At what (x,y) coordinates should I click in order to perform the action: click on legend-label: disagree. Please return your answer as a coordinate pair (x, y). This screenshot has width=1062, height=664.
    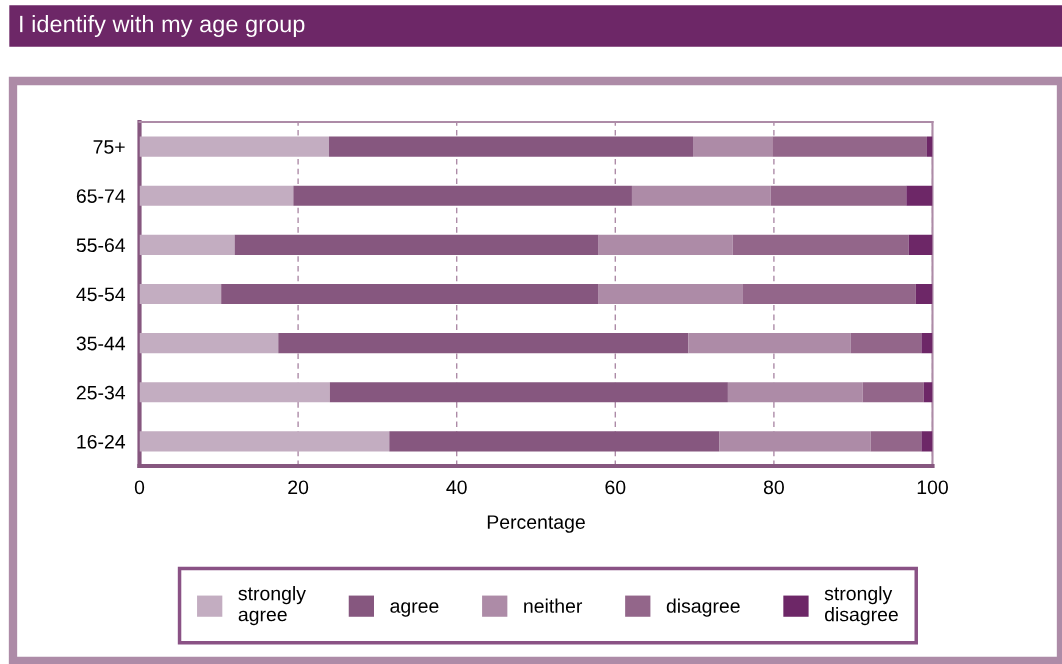
    Looking at the image, I should click on (703, 607).